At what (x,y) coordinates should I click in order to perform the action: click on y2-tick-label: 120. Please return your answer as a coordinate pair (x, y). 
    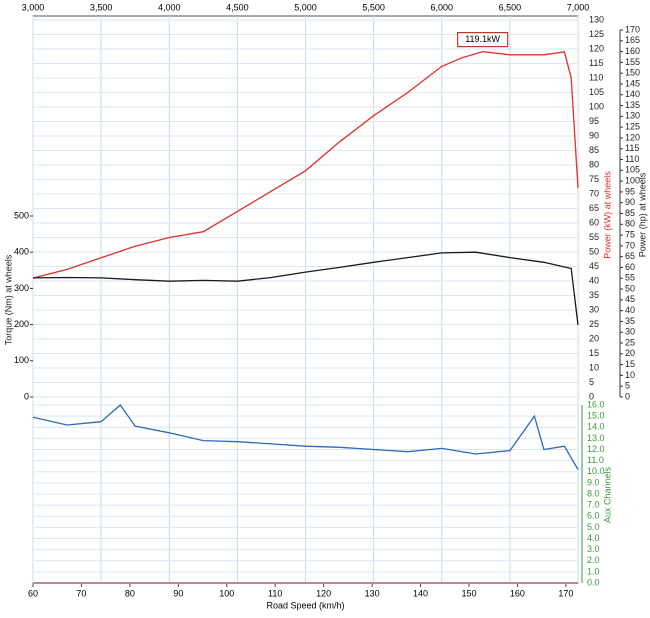
    Looking at the image, I should click on (632, 137).